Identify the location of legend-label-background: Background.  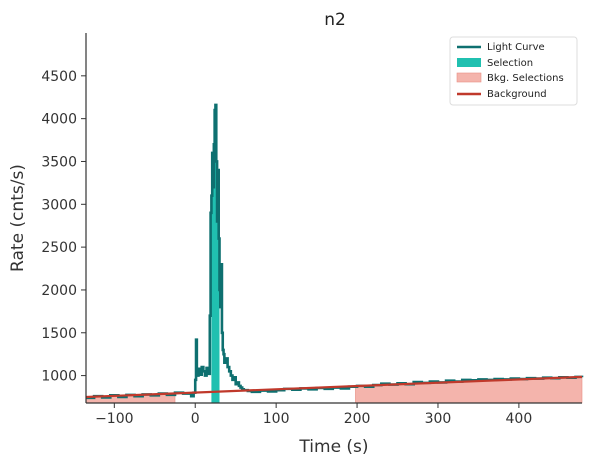
(517, 94).